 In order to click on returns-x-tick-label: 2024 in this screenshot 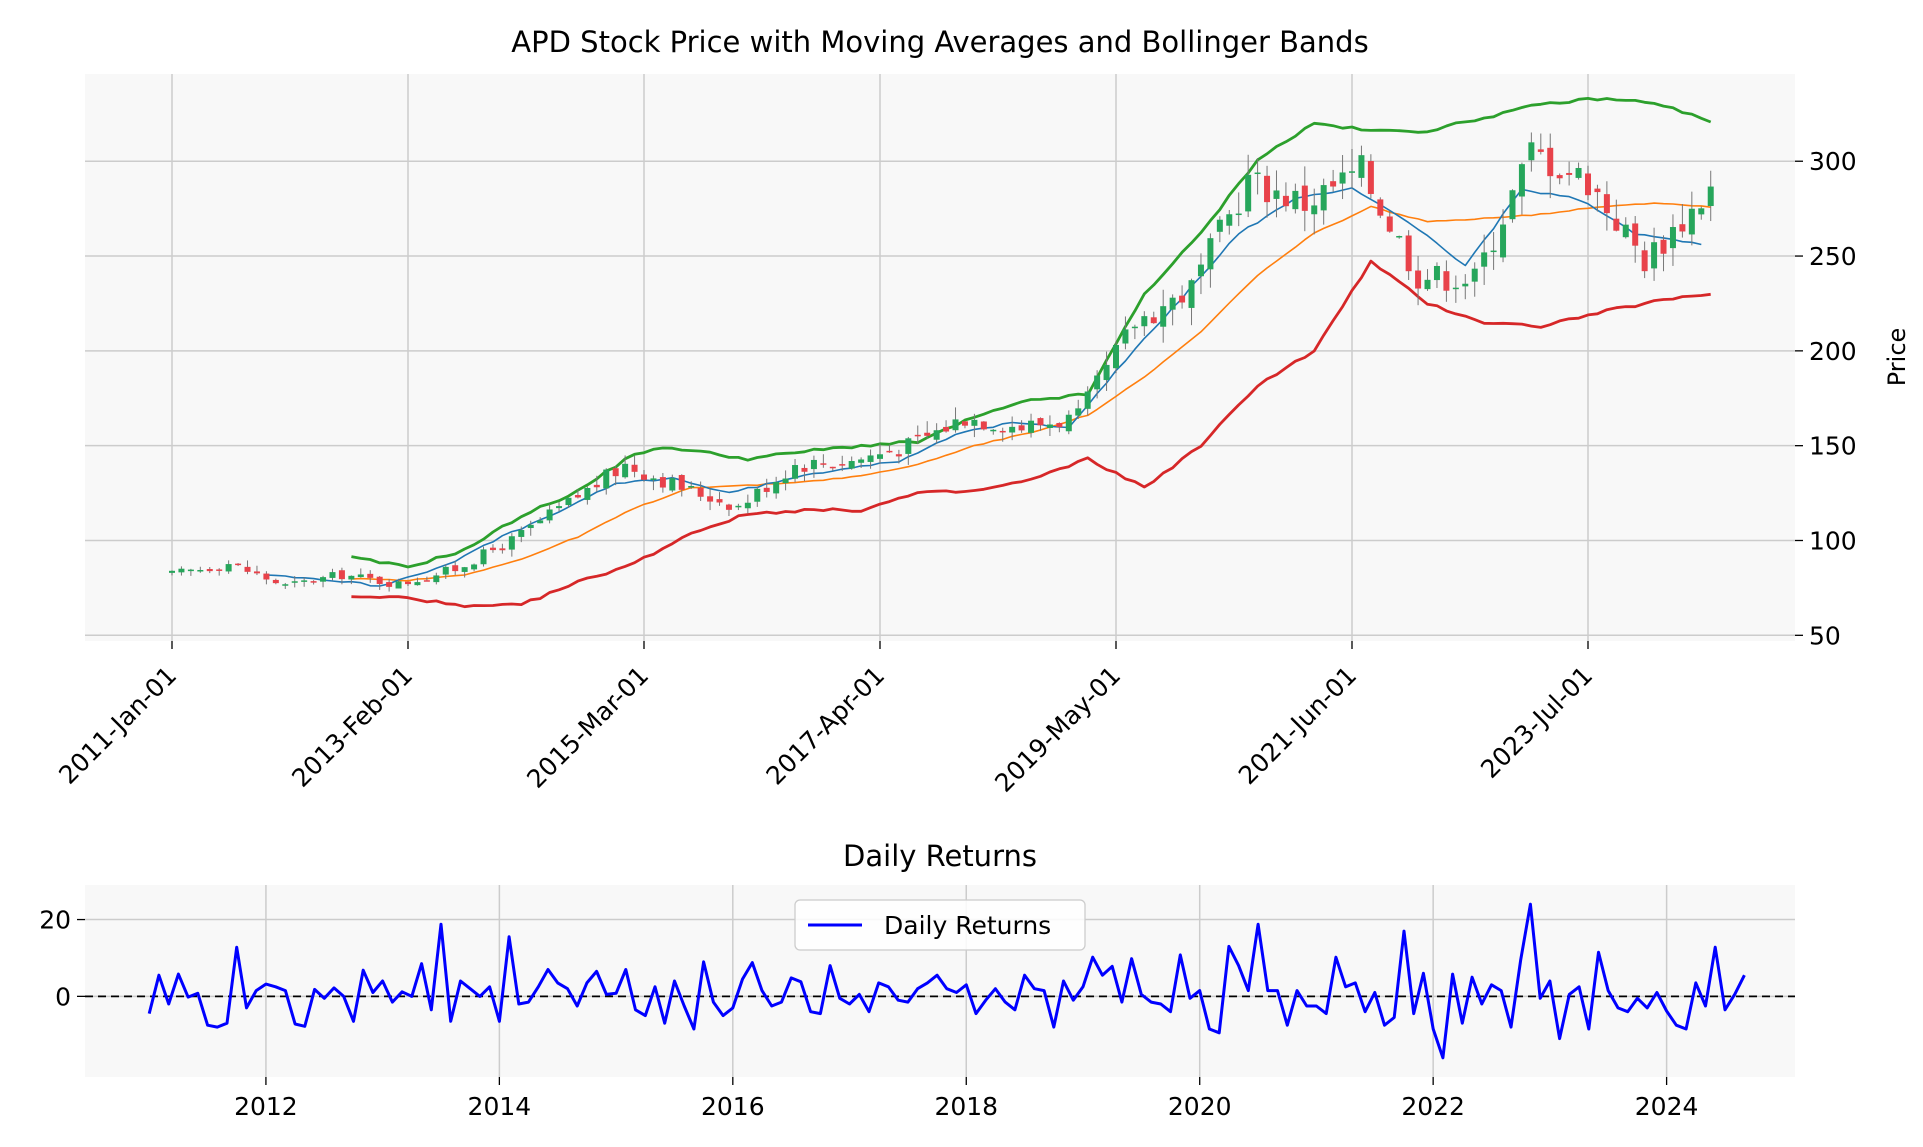, I will do `click(1667, 1106)`.